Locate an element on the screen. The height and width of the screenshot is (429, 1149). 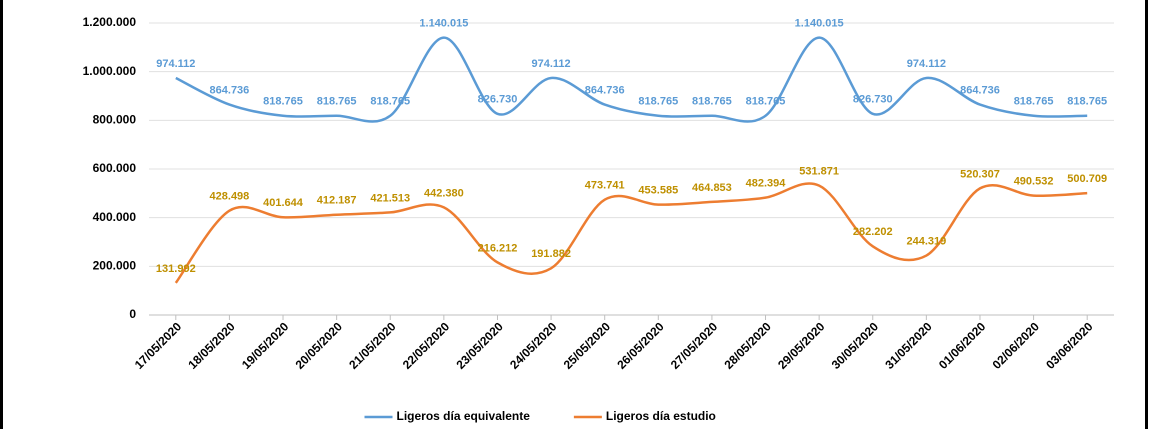
data-label: 482.394 is located at coordinates (766, 184).